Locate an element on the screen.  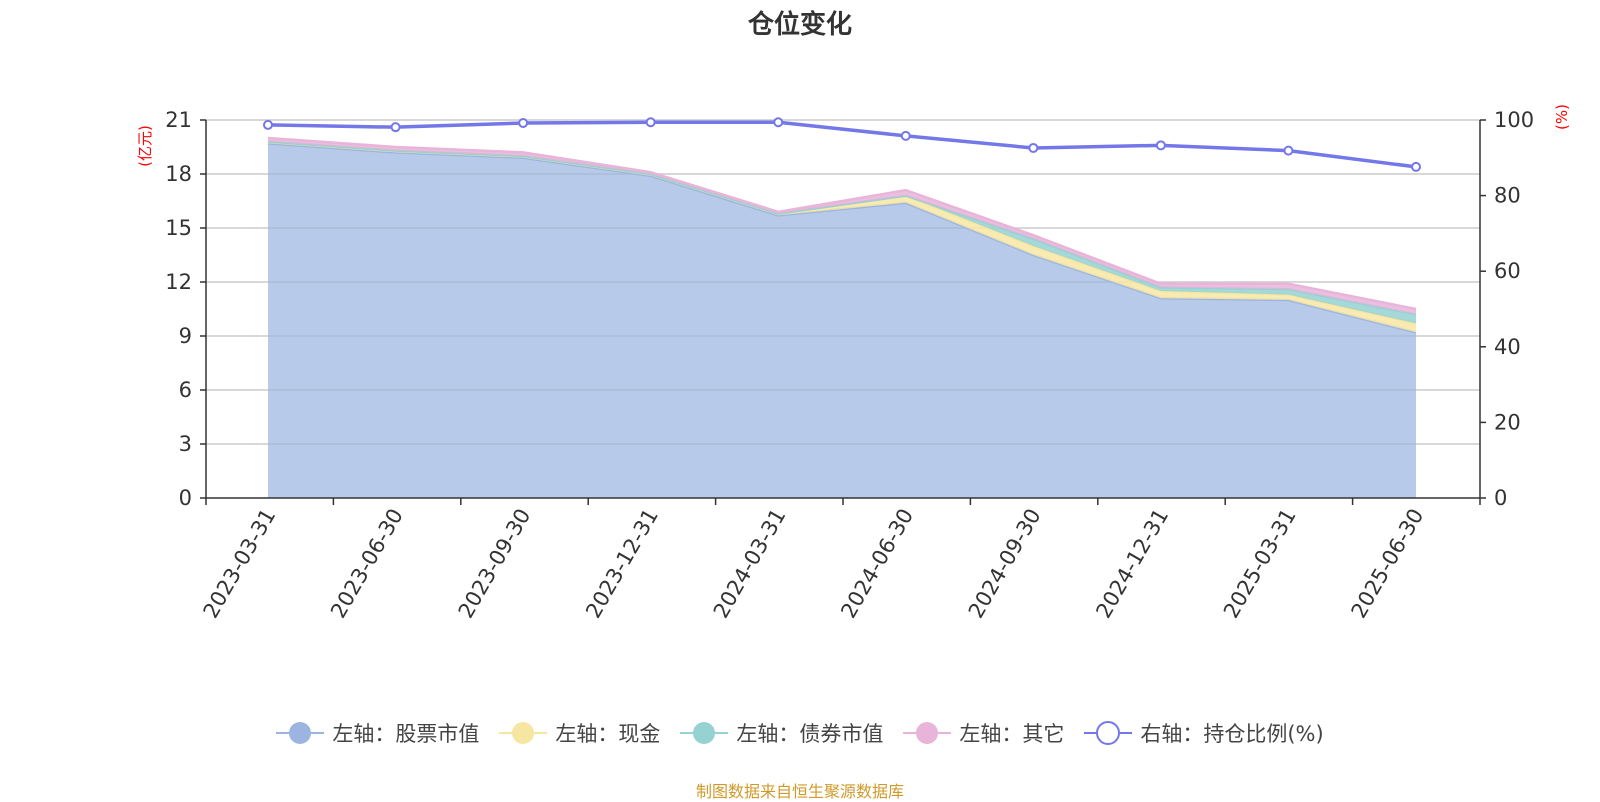
legend-item-2: 左轴：债券市值 is located at coordinates (781, 733).